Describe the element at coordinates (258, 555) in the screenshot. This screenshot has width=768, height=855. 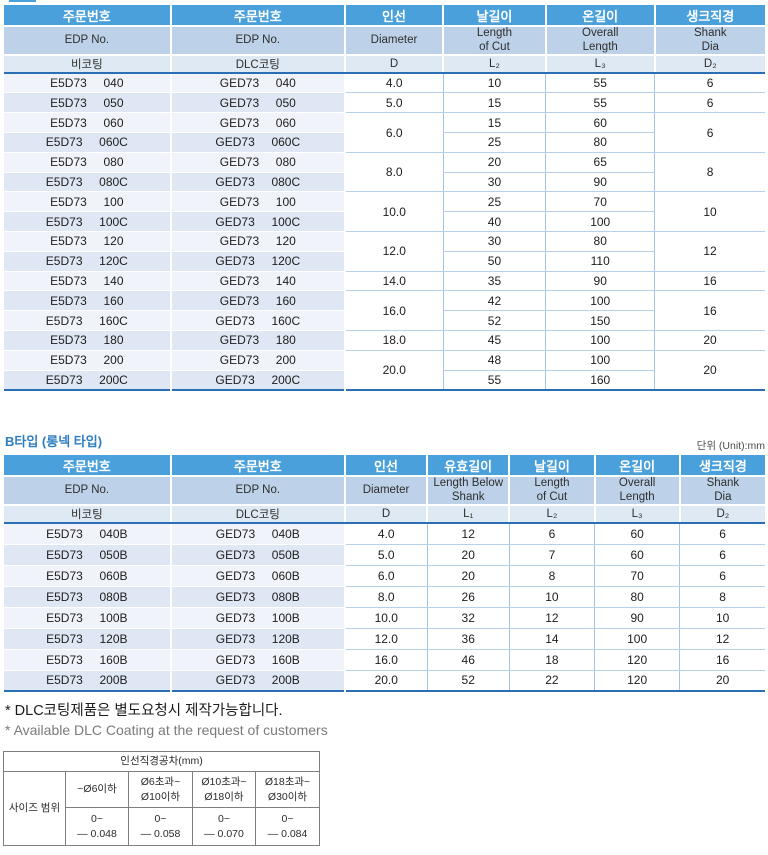
I see `edp-number-cell: GED73 050B` at that location.